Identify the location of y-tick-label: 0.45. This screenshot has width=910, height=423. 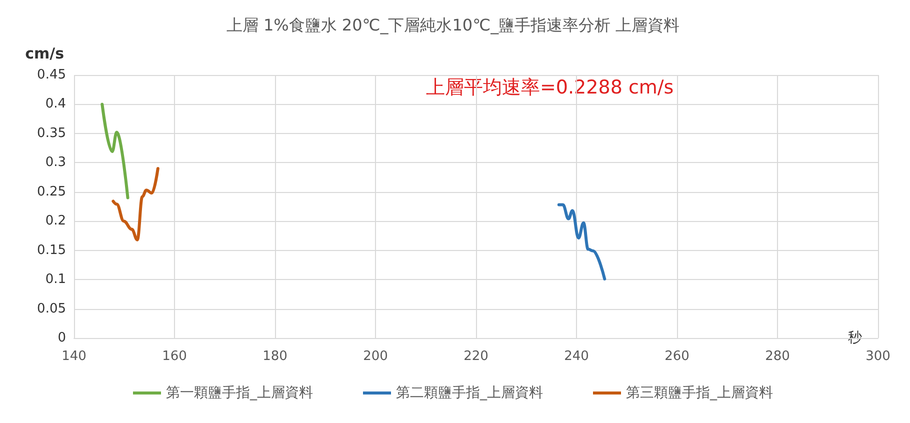
(51, 75).